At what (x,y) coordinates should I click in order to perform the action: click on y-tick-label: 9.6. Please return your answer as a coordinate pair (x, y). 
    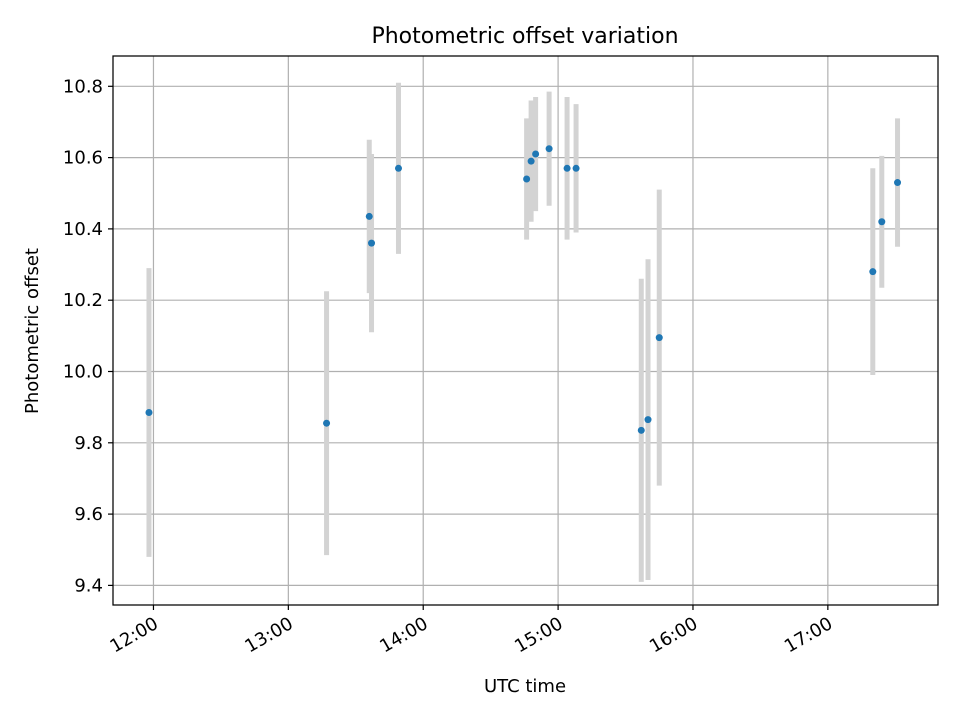
    Looking at the image, I should click on (88, 514).